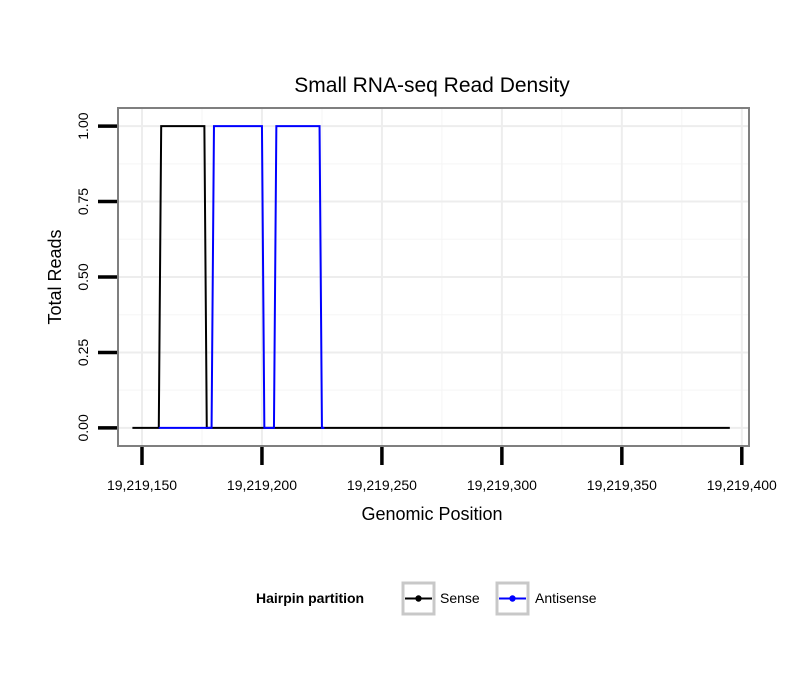  Describe the element at coordinates (83, 352) in the screenshot. I see `y-tick-label: 0.25` at that location.